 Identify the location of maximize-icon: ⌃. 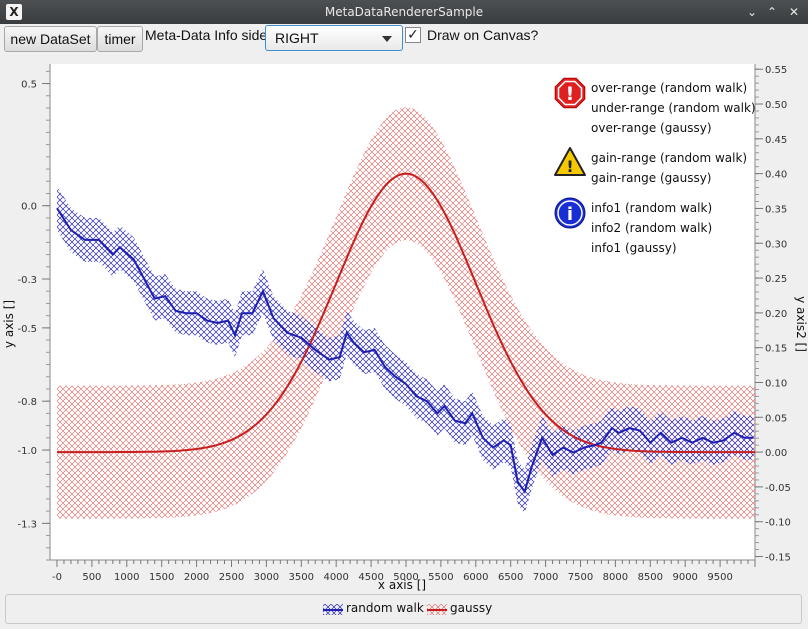
(772, 12).